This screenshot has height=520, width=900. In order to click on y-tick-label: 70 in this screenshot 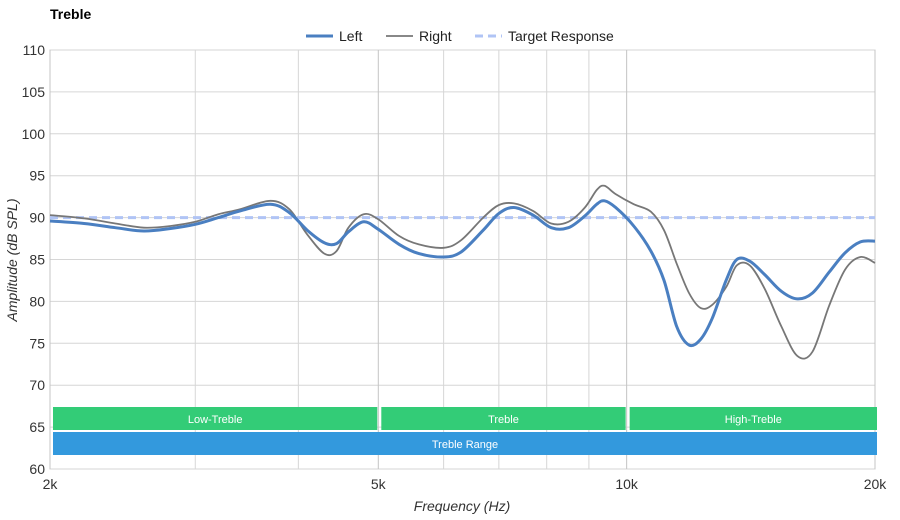, I will do `click(37, 385)`.